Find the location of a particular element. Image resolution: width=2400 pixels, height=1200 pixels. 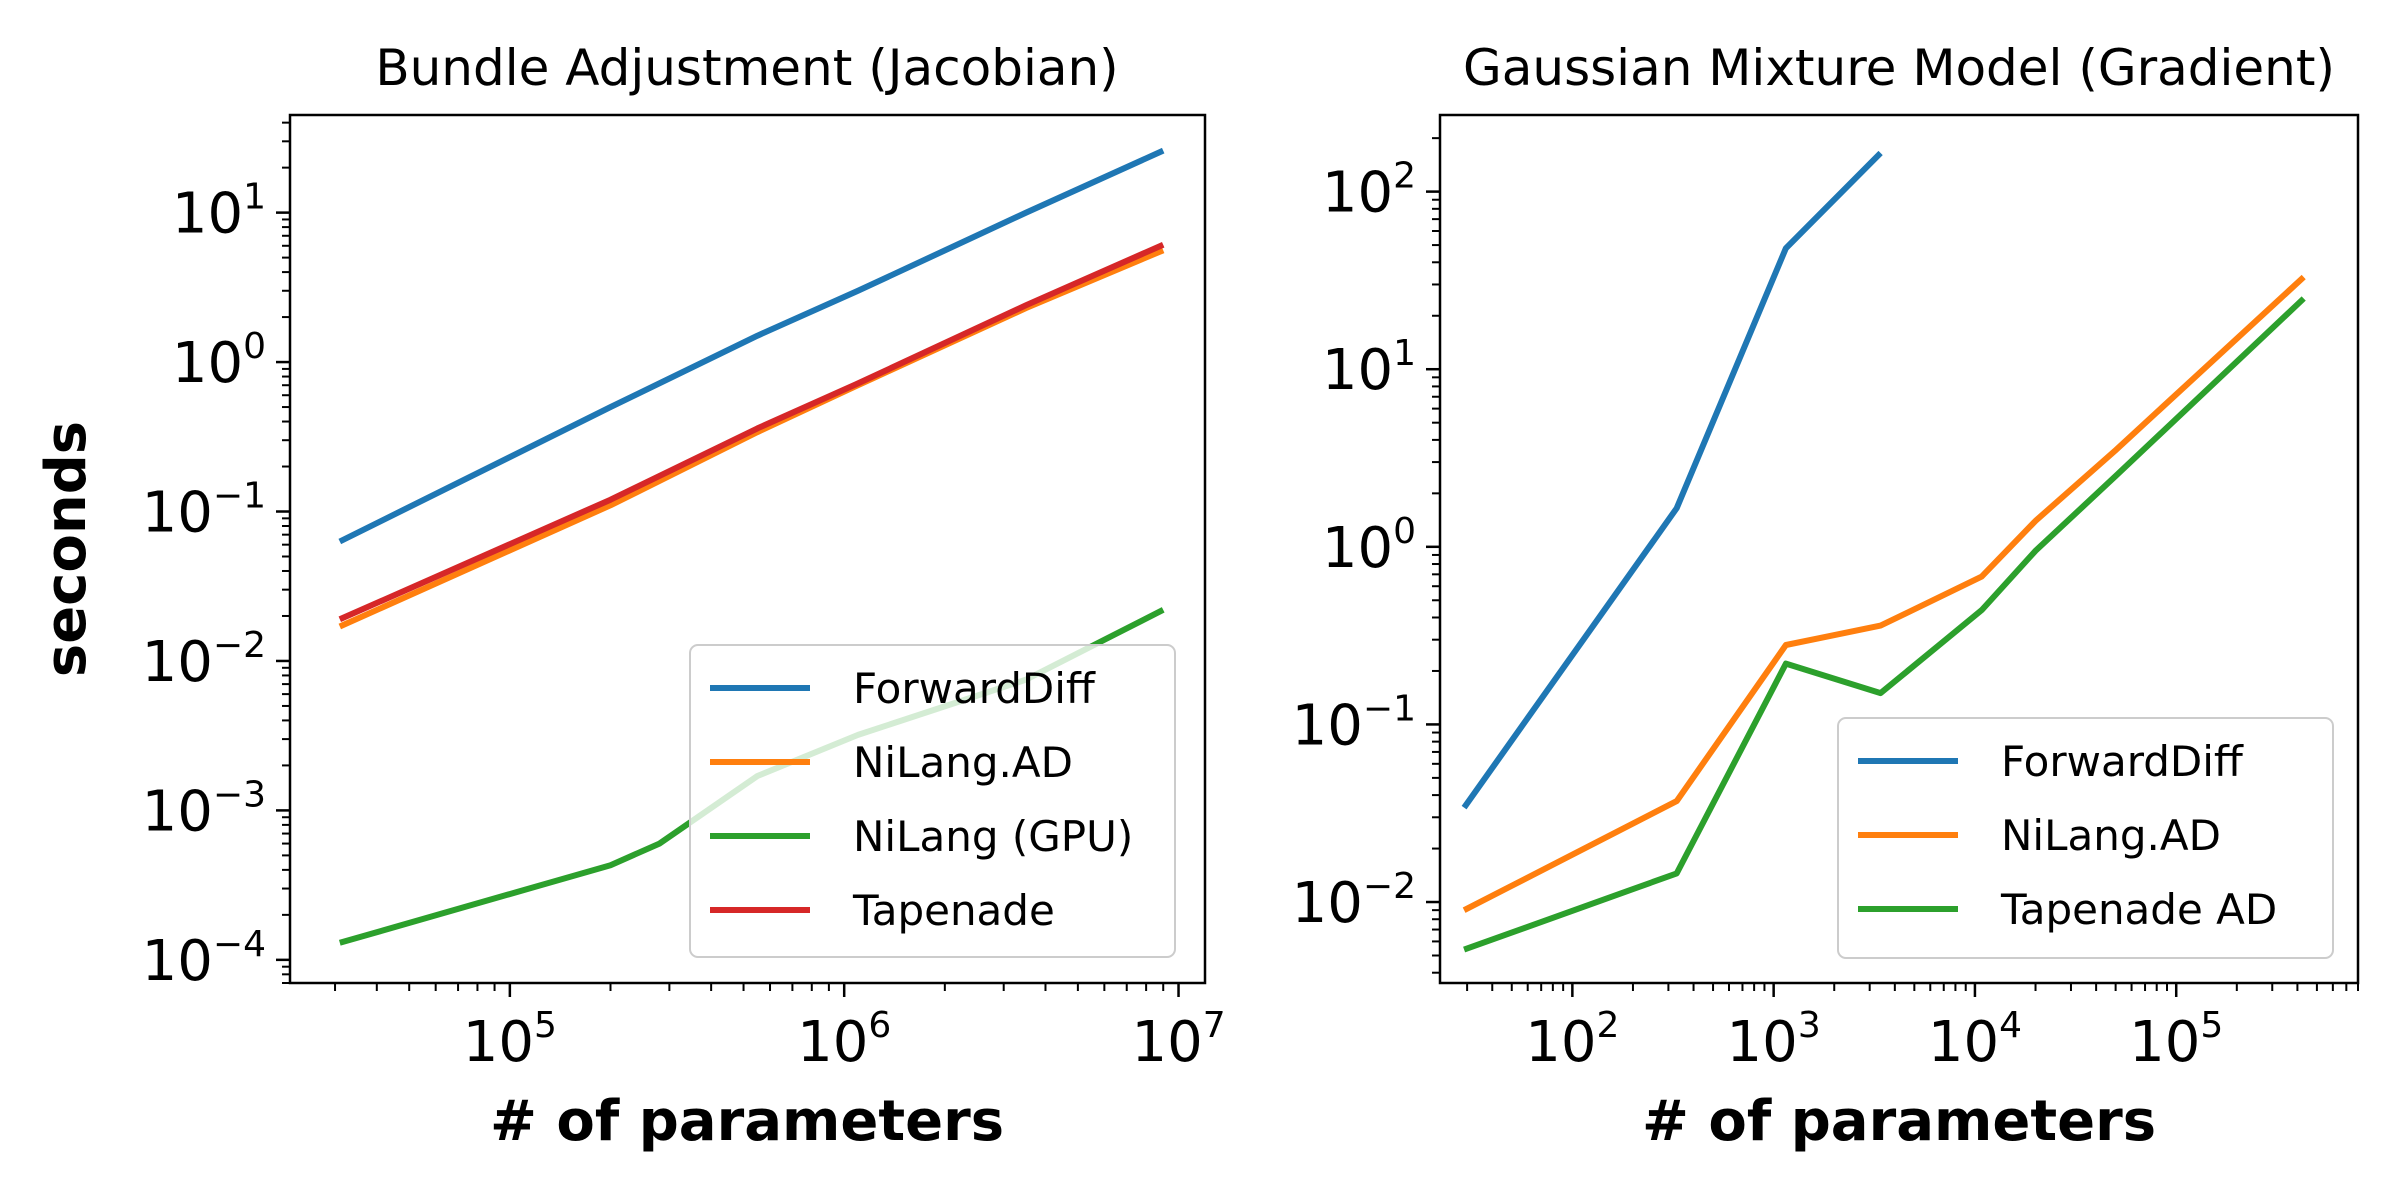

legend: ForwardDiff NiLang.AD Tapenade AD is located at coordinates (2085, 838).